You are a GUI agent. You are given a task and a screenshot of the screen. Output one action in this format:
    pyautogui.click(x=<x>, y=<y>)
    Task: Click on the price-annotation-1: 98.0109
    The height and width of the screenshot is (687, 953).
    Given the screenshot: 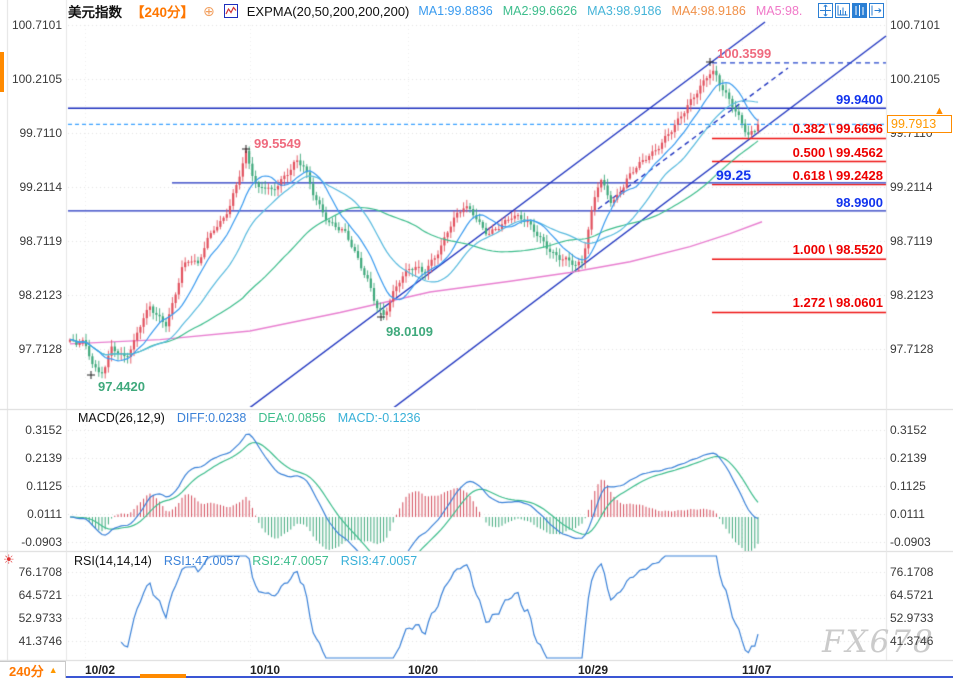 What is the action you would take?
    pyautogui.click(x=409, y=331)
    